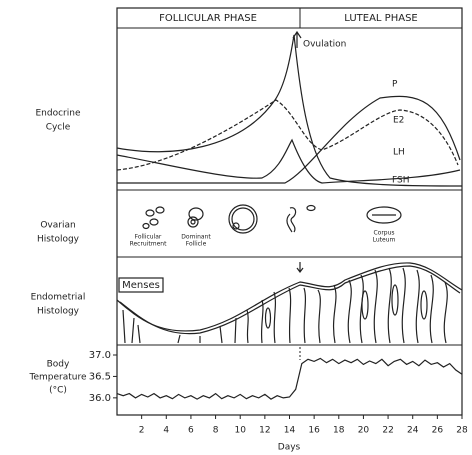 This screenshot has width=472, height=455. I want to click on x-tick-label: 12, so click(264, 431).